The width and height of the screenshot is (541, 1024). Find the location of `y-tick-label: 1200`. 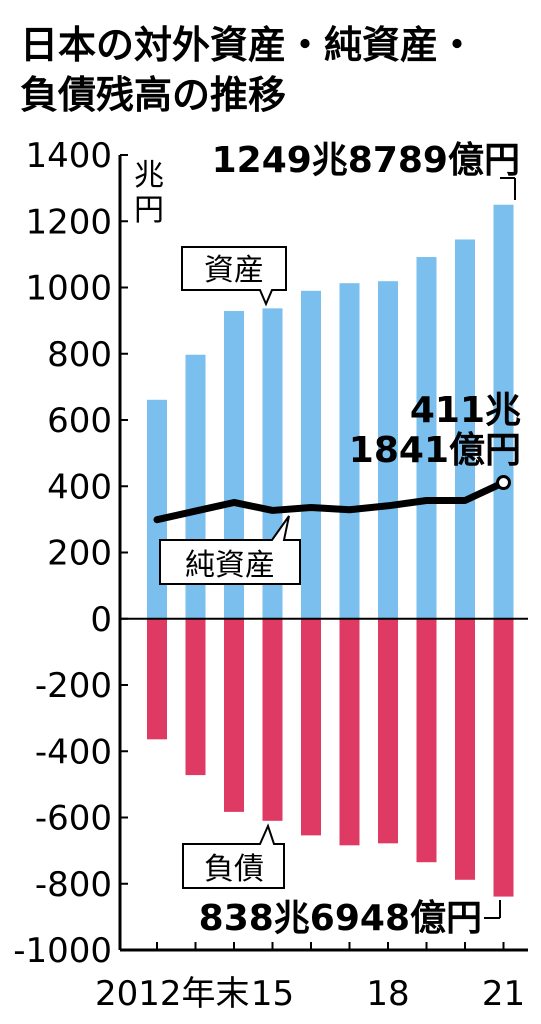

y-tick-label: 1200 is located at coordinates (68, 222).